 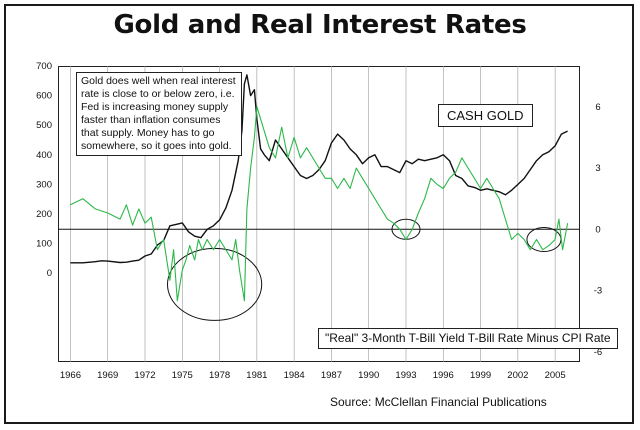 What do you see at coordinates (44, 214) in the screenshot?
I see `left-tick-label: 200` at bounding box center [44, 214].